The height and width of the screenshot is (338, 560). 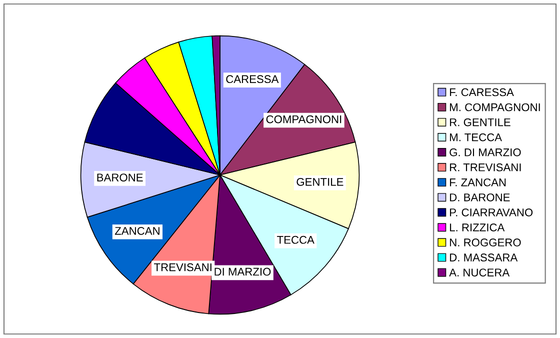 I want to click on legend-label: N. ROGGERO, so click(x=485, y=242).